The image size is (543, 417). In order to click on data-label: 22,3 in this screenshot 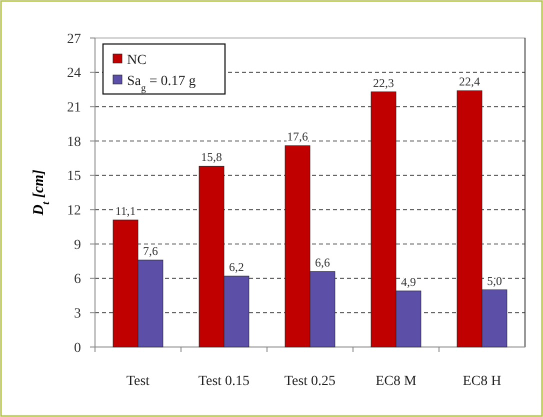, I will do `click(383, 83)`.